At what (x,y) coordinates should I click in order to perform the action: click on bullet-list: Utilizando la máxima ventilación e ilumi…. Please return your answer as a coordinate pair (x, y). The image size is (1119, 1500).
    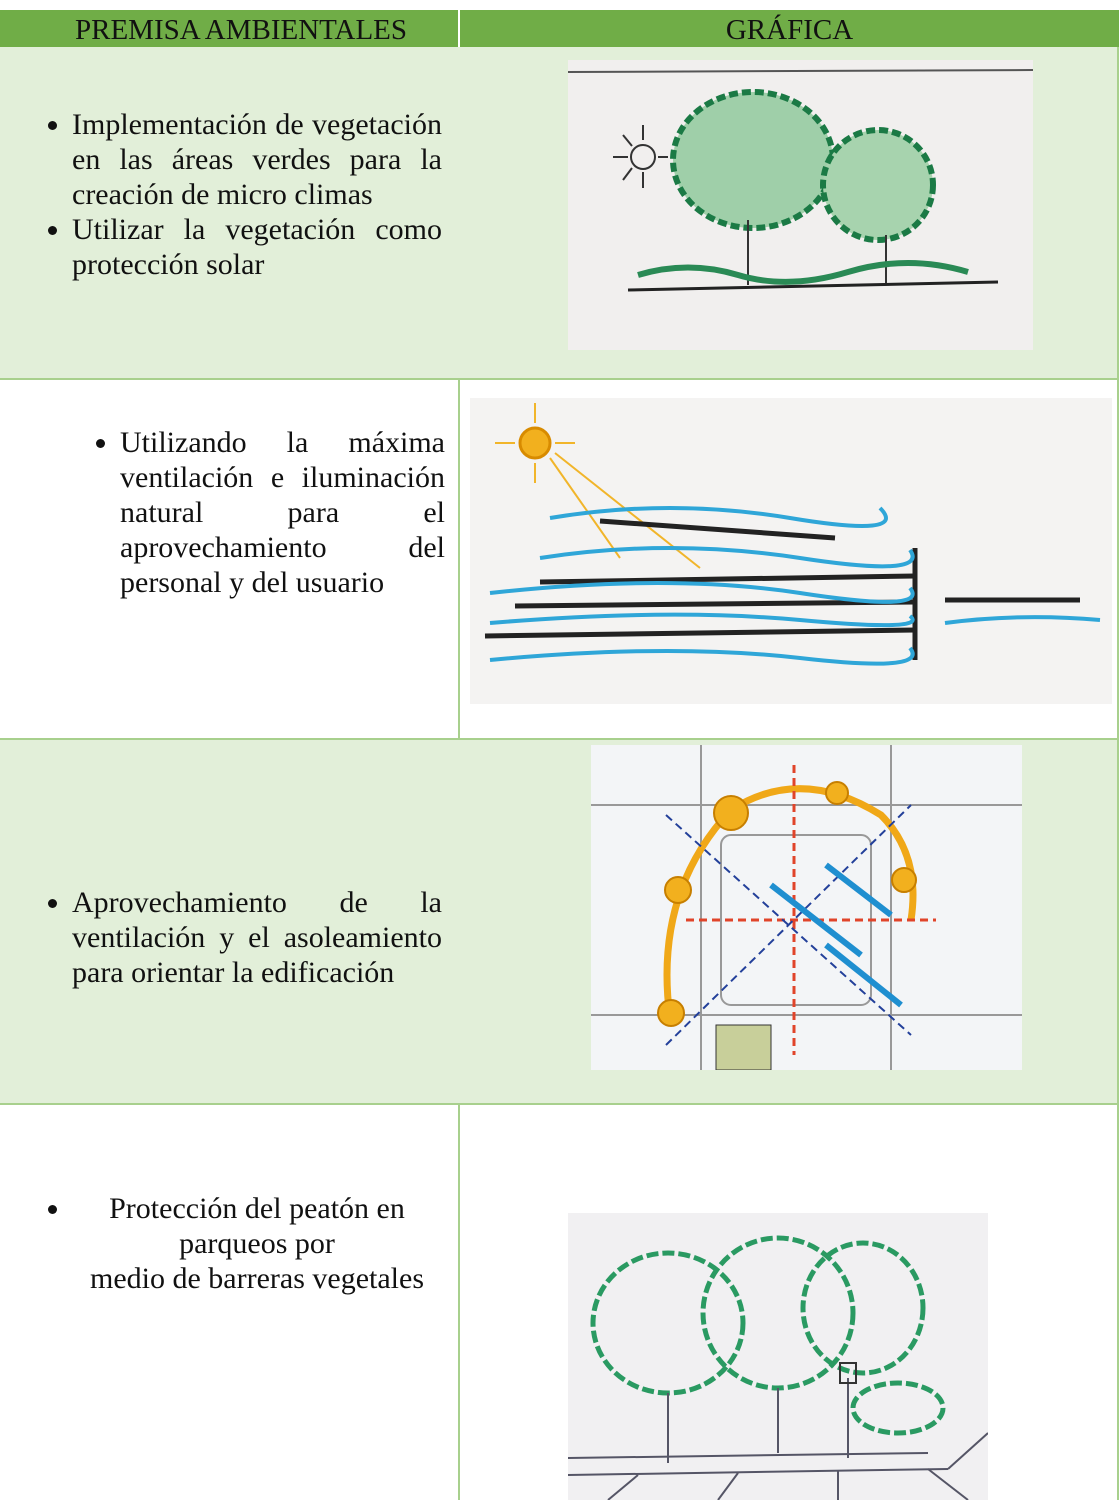
    Looking at the image, I should click on (222, 512).